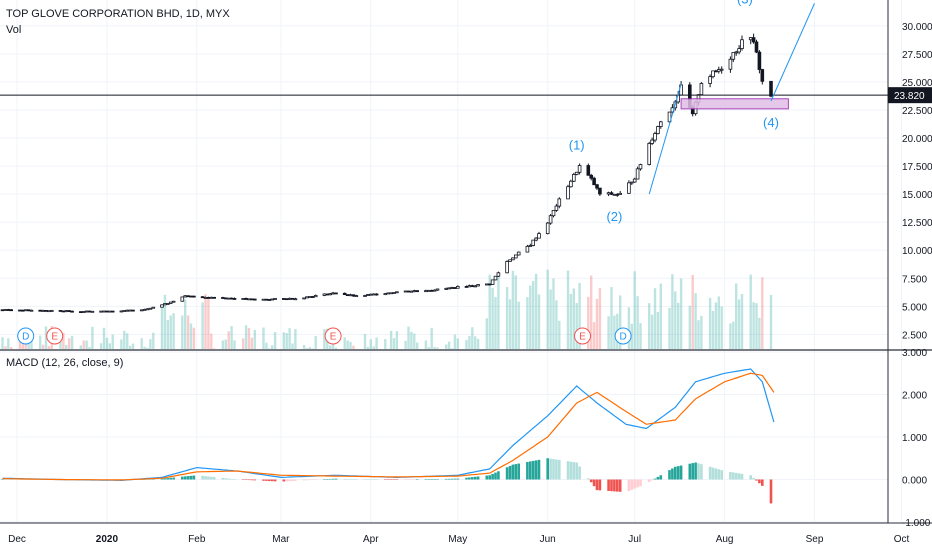 The image size is (932, 550). What do you see at coordinates (815, 539) in the screenshot?
I see `time-tick-label: Sep` at bounding box center [815, 539].